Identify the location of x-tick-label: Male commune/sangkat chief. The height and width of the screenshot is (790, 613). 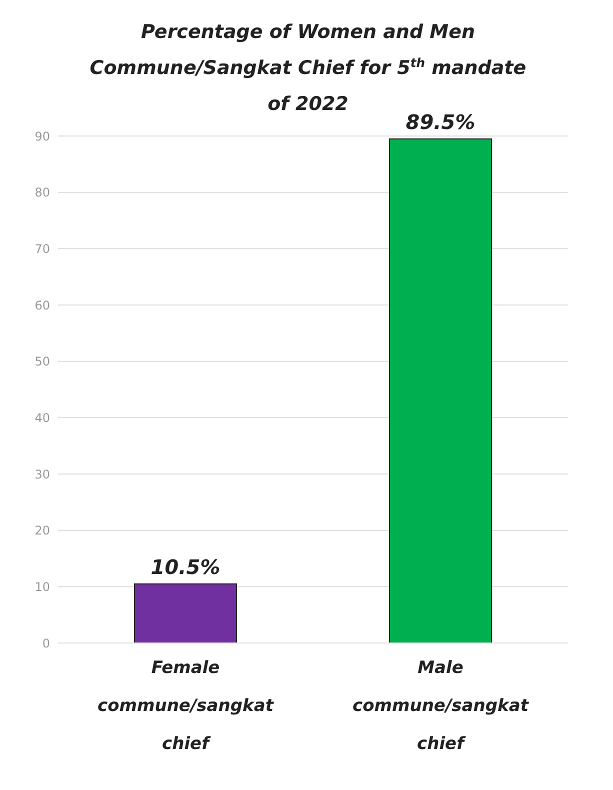
(441, 706).